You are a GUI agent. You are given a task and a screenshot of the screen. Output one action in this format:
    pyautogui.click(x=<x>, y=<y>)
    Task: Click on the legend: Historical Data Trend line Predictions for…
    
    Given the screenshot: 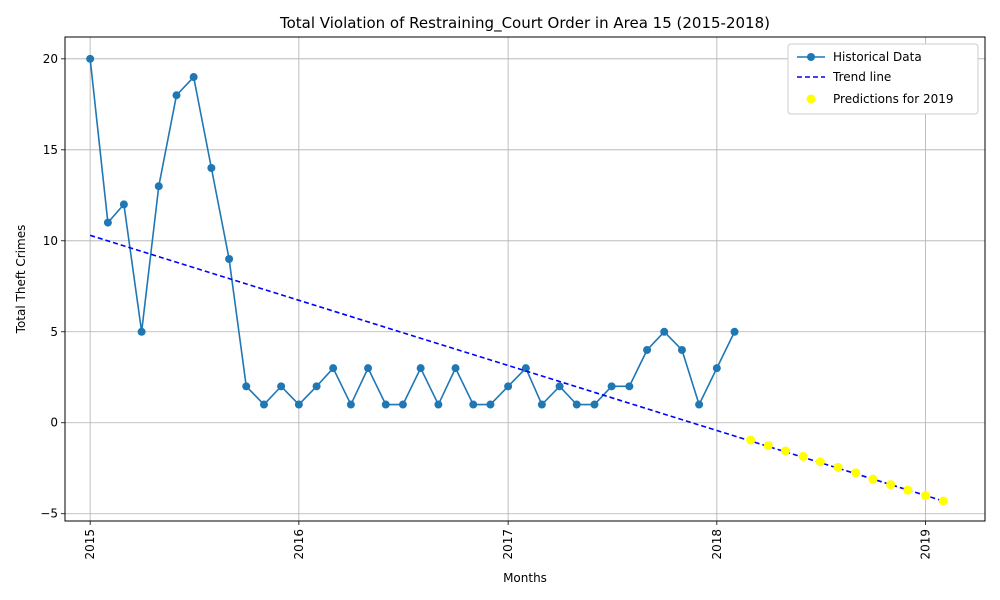 What is the action you would take?
    pyautogui.click(x=883, y=79)
    